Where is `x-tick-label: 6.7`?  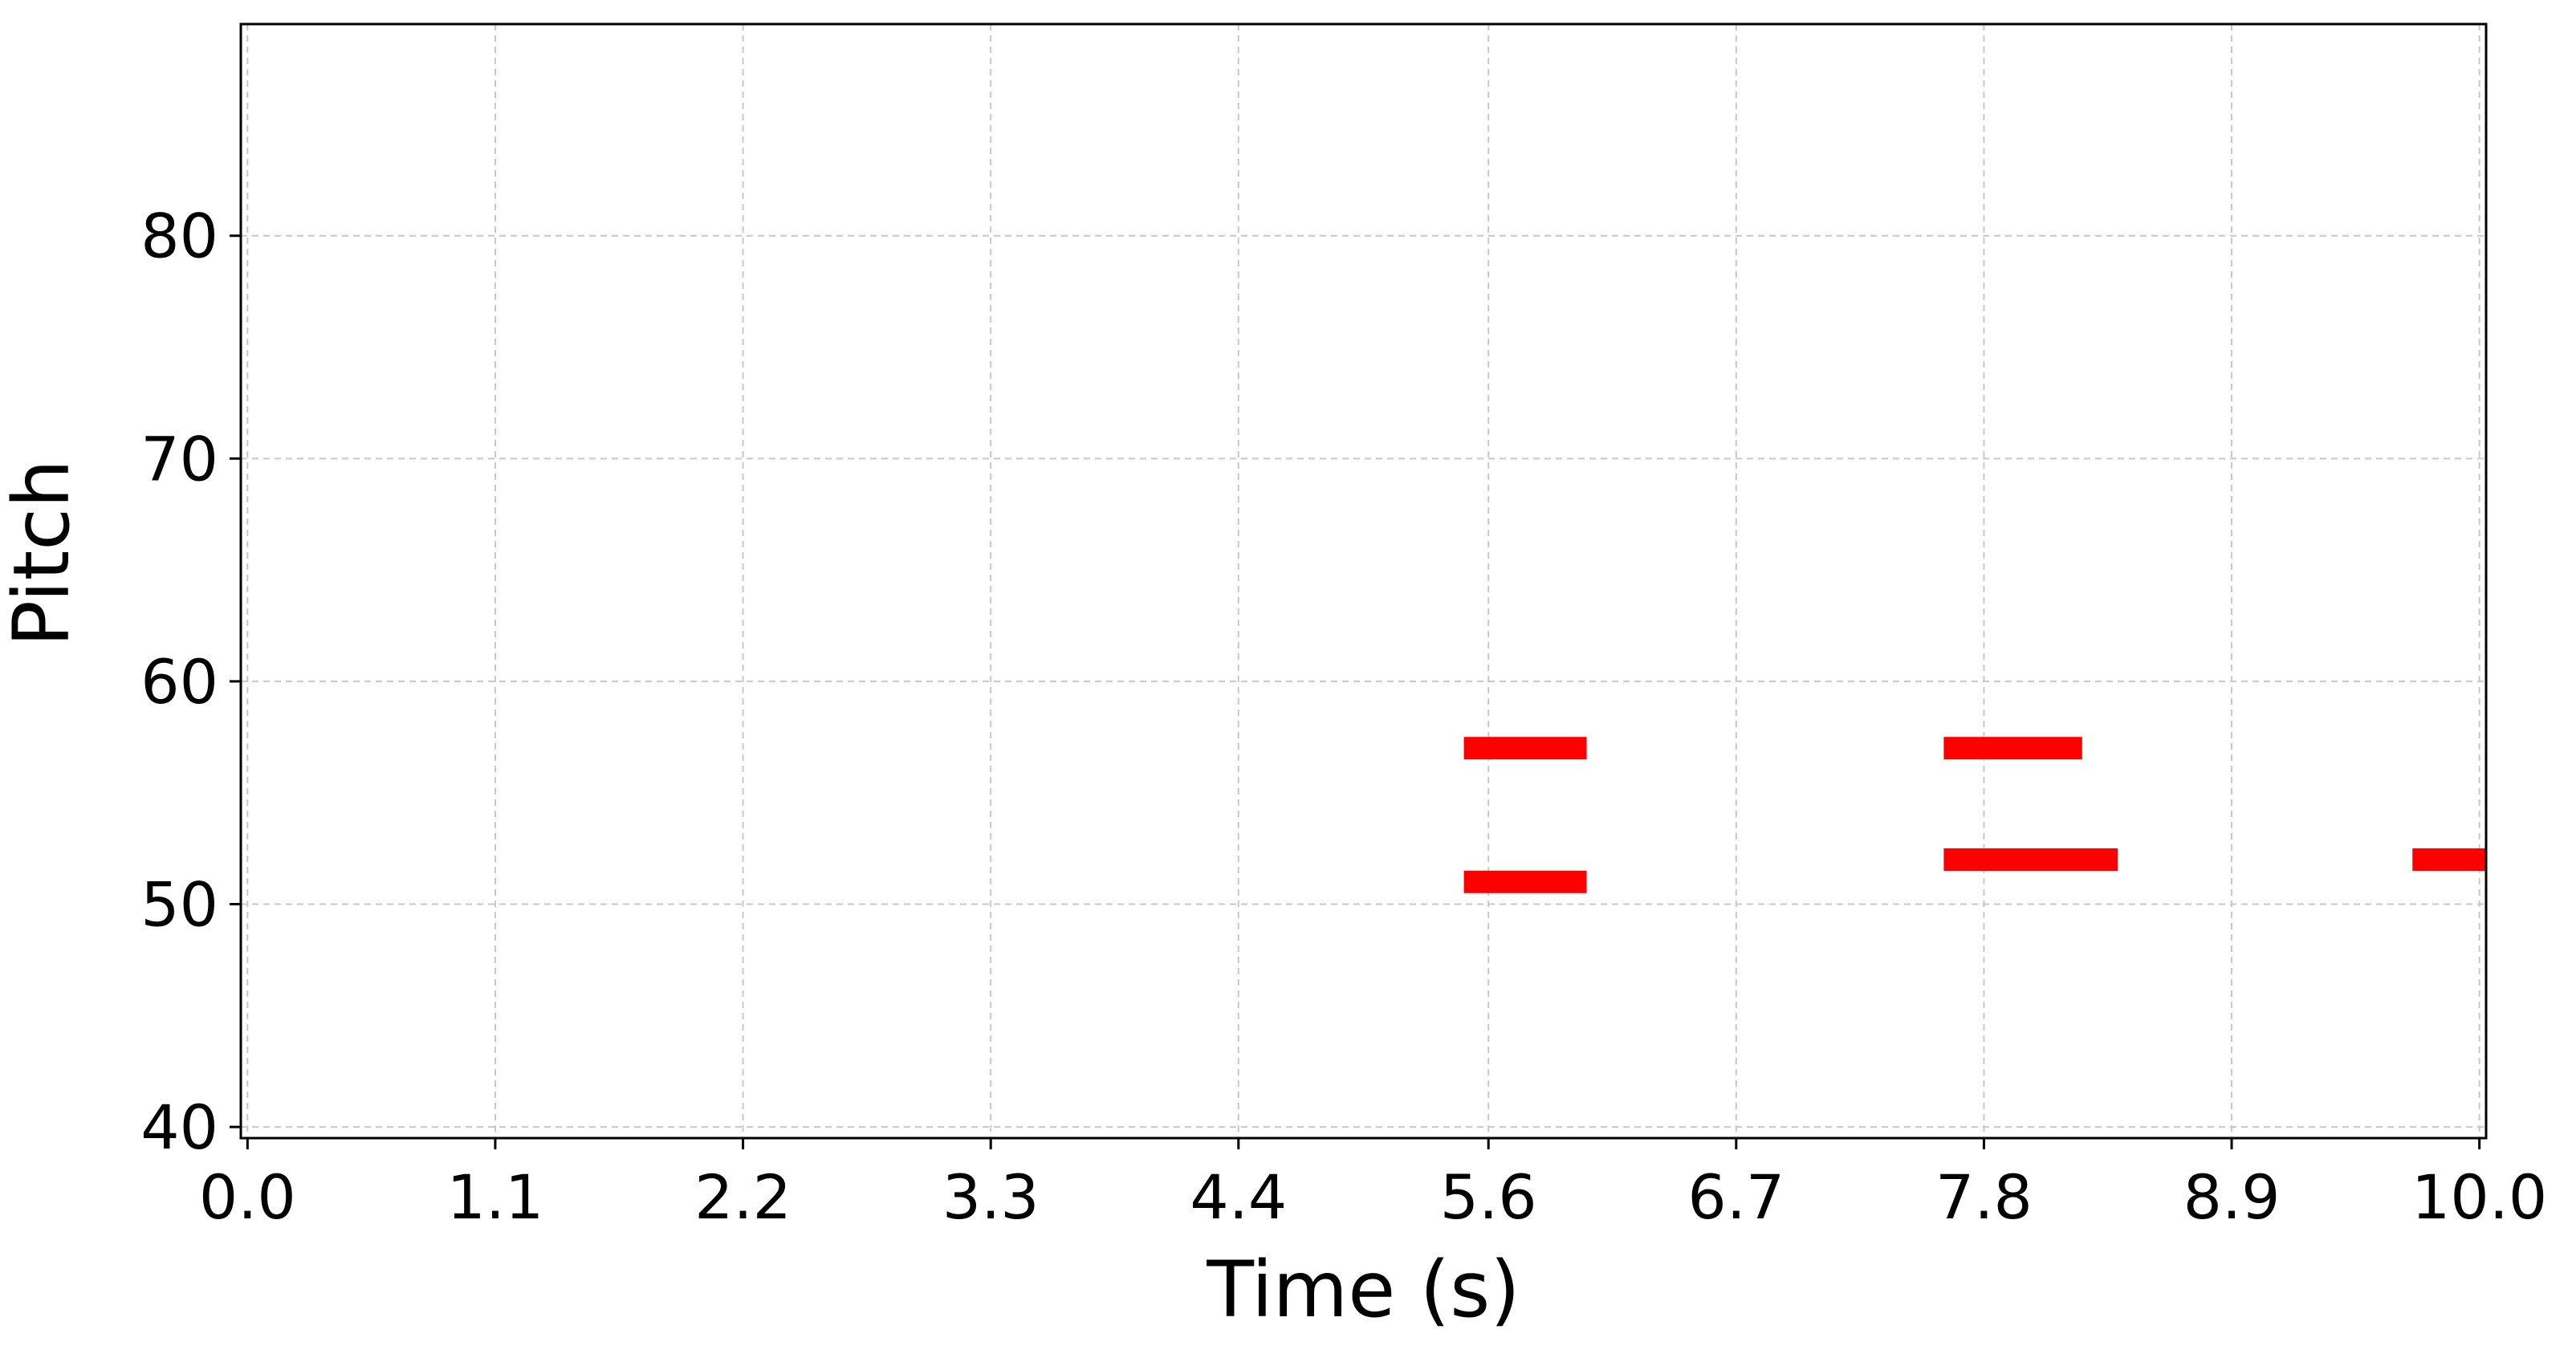 x-tick-label: 6.7 is located at coordinates (1736, 1197).